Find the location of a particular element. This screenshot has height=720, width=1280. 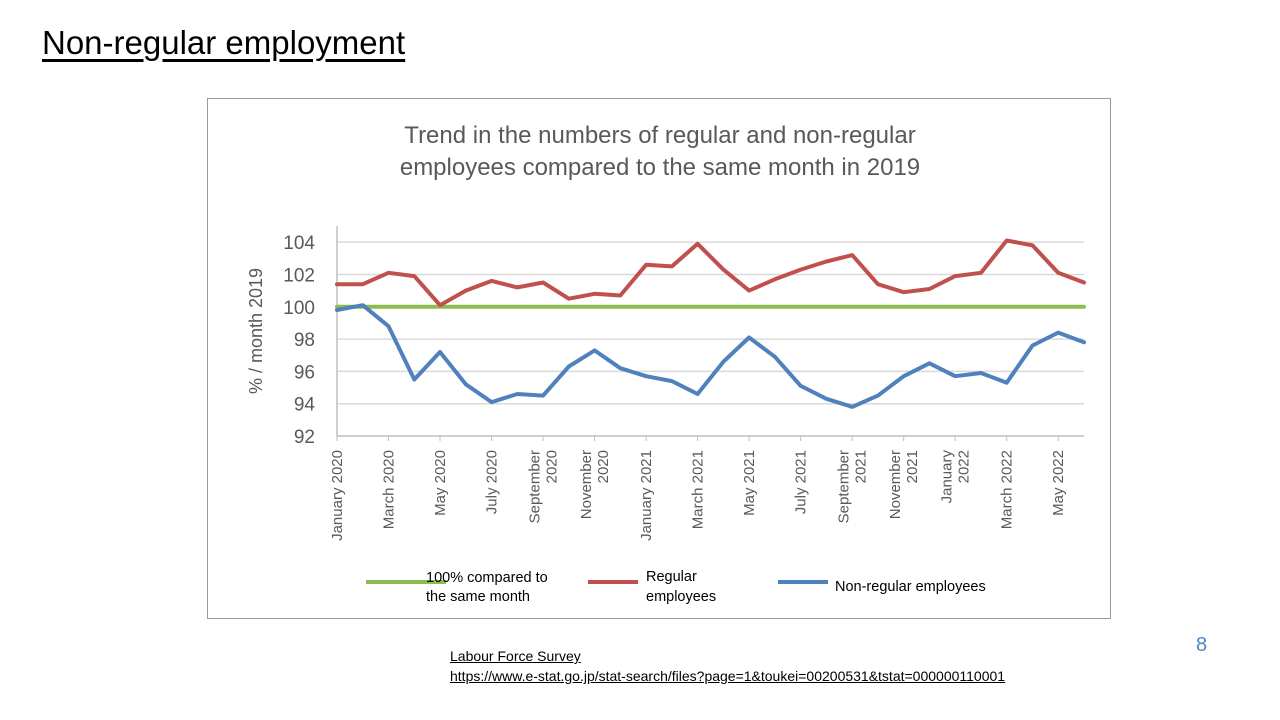

x-tick-label: May 2022 is located at coordinates (1058, 483).